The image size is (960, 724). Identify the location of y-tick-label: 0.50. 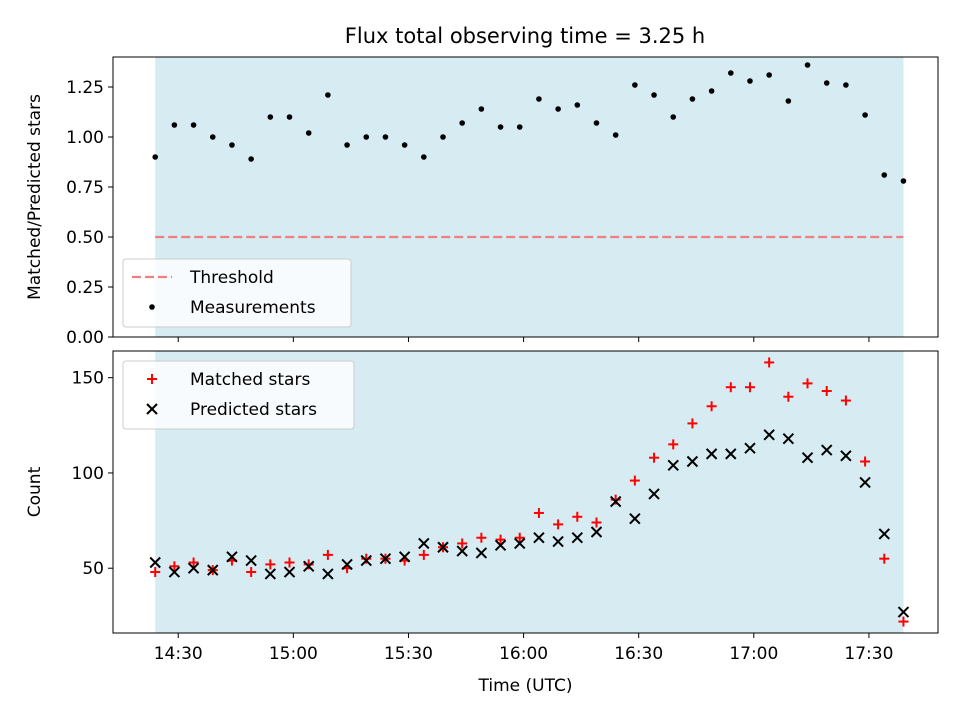
(85, 238).